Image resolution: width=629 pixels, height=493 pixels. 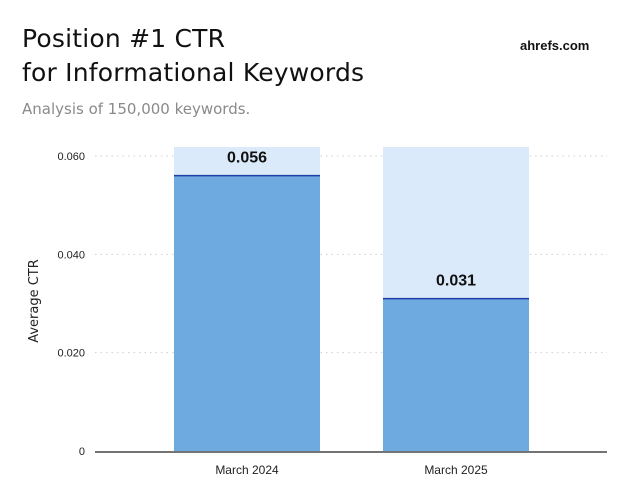 I want to click on y-tick-label-0: 0, so click(x=82, y=452).